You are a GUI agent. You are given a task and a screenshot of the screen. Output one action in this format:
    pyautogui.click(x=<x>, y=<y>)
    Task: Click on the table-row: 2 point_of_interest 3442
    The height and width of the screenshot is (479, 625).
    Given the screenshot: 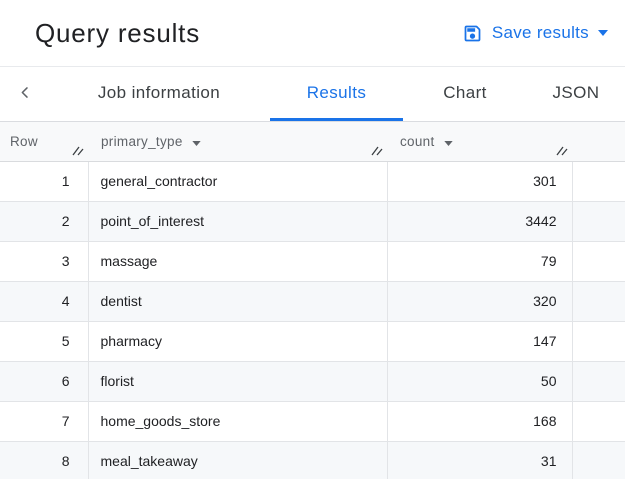 What is the action you would take?
    pyautogui.click(x=312, y=221)
    